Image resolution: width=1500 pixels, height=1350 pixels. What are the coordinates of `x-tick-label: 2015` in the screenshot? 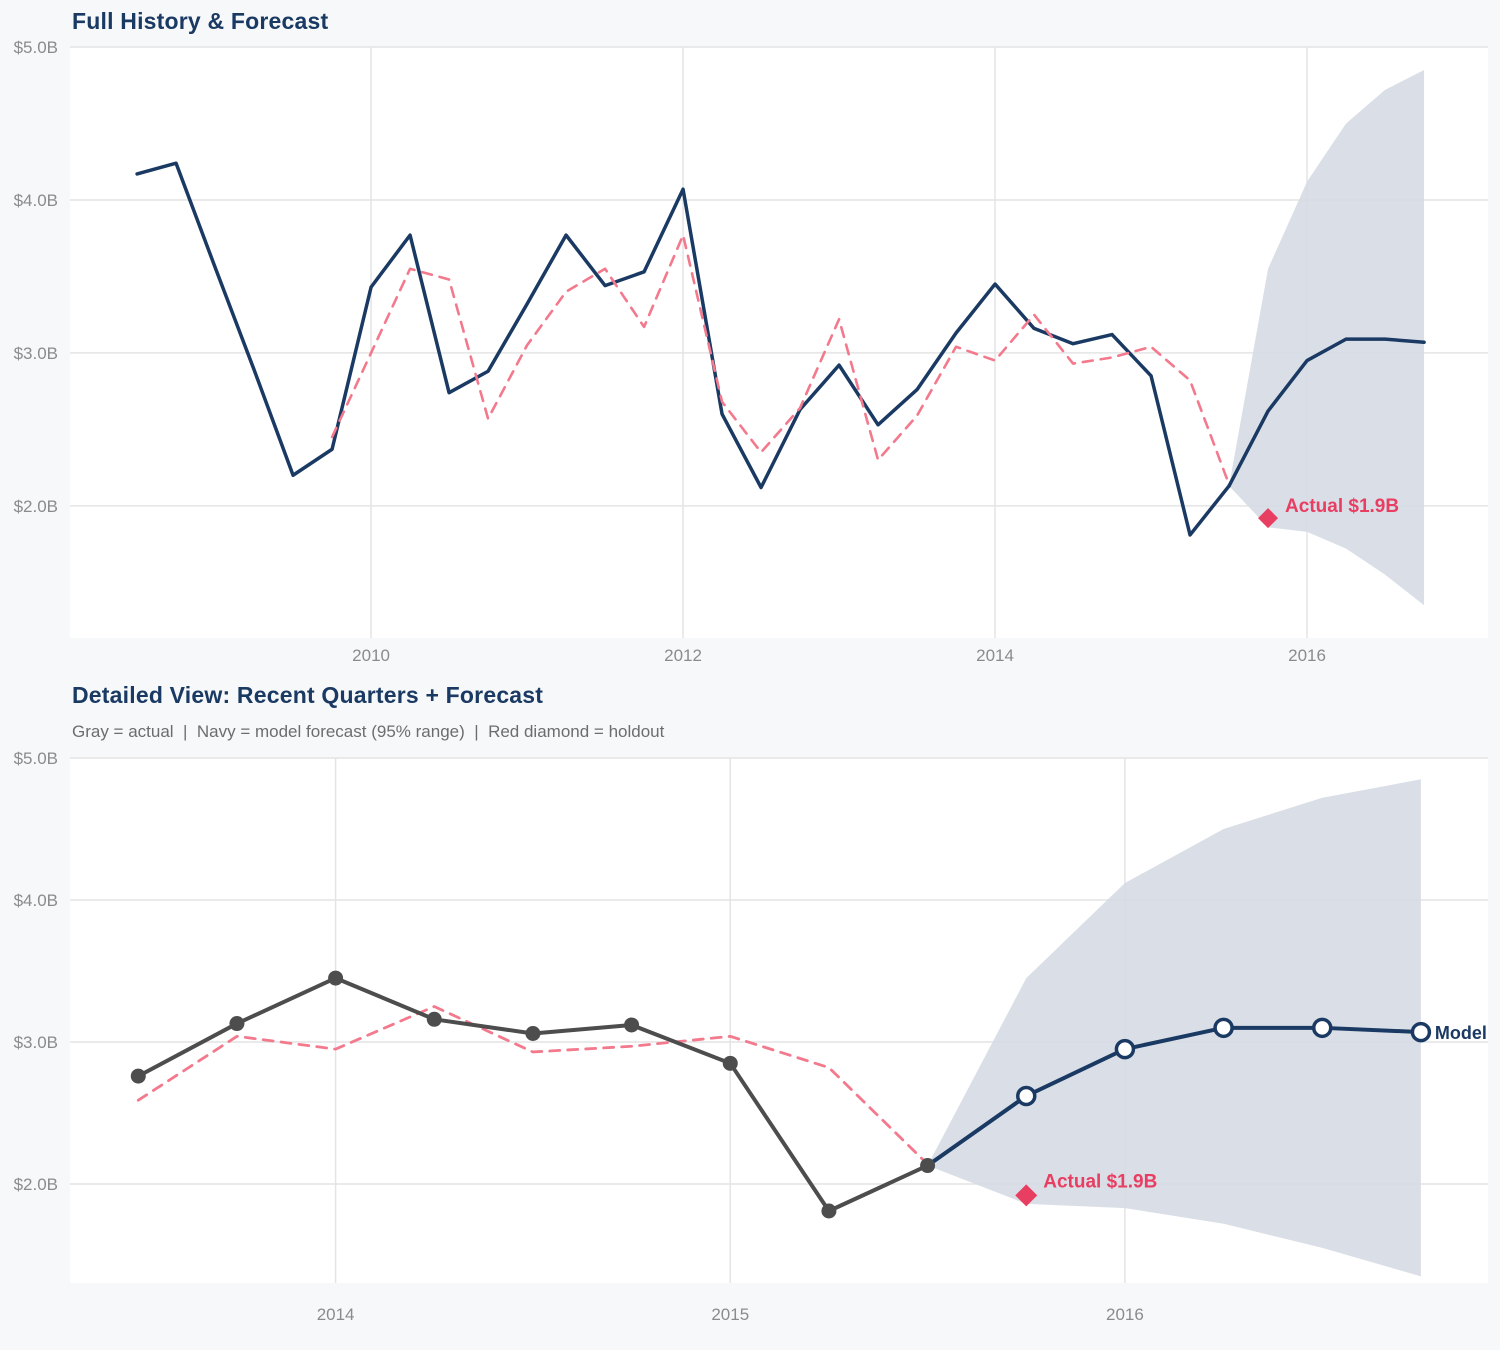 It's located at (730, 1314).